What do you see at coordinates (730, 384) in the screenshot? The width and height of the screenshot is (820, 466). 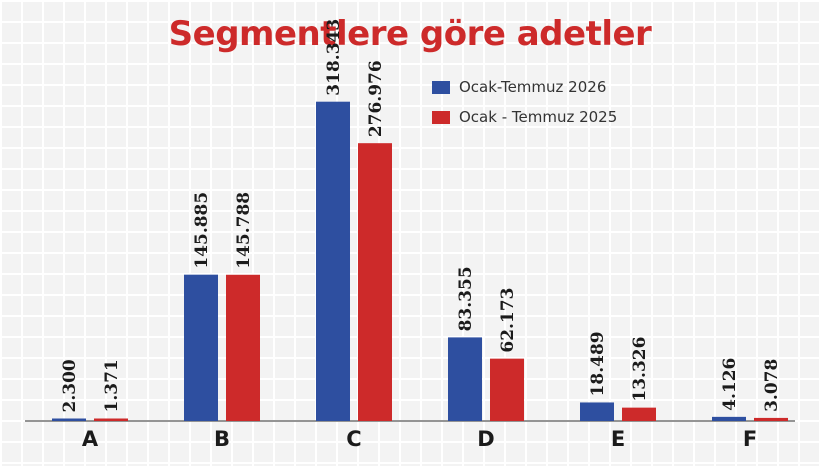 I see `value-label-F-2026: 4.126` at bounding box center [730, 384].